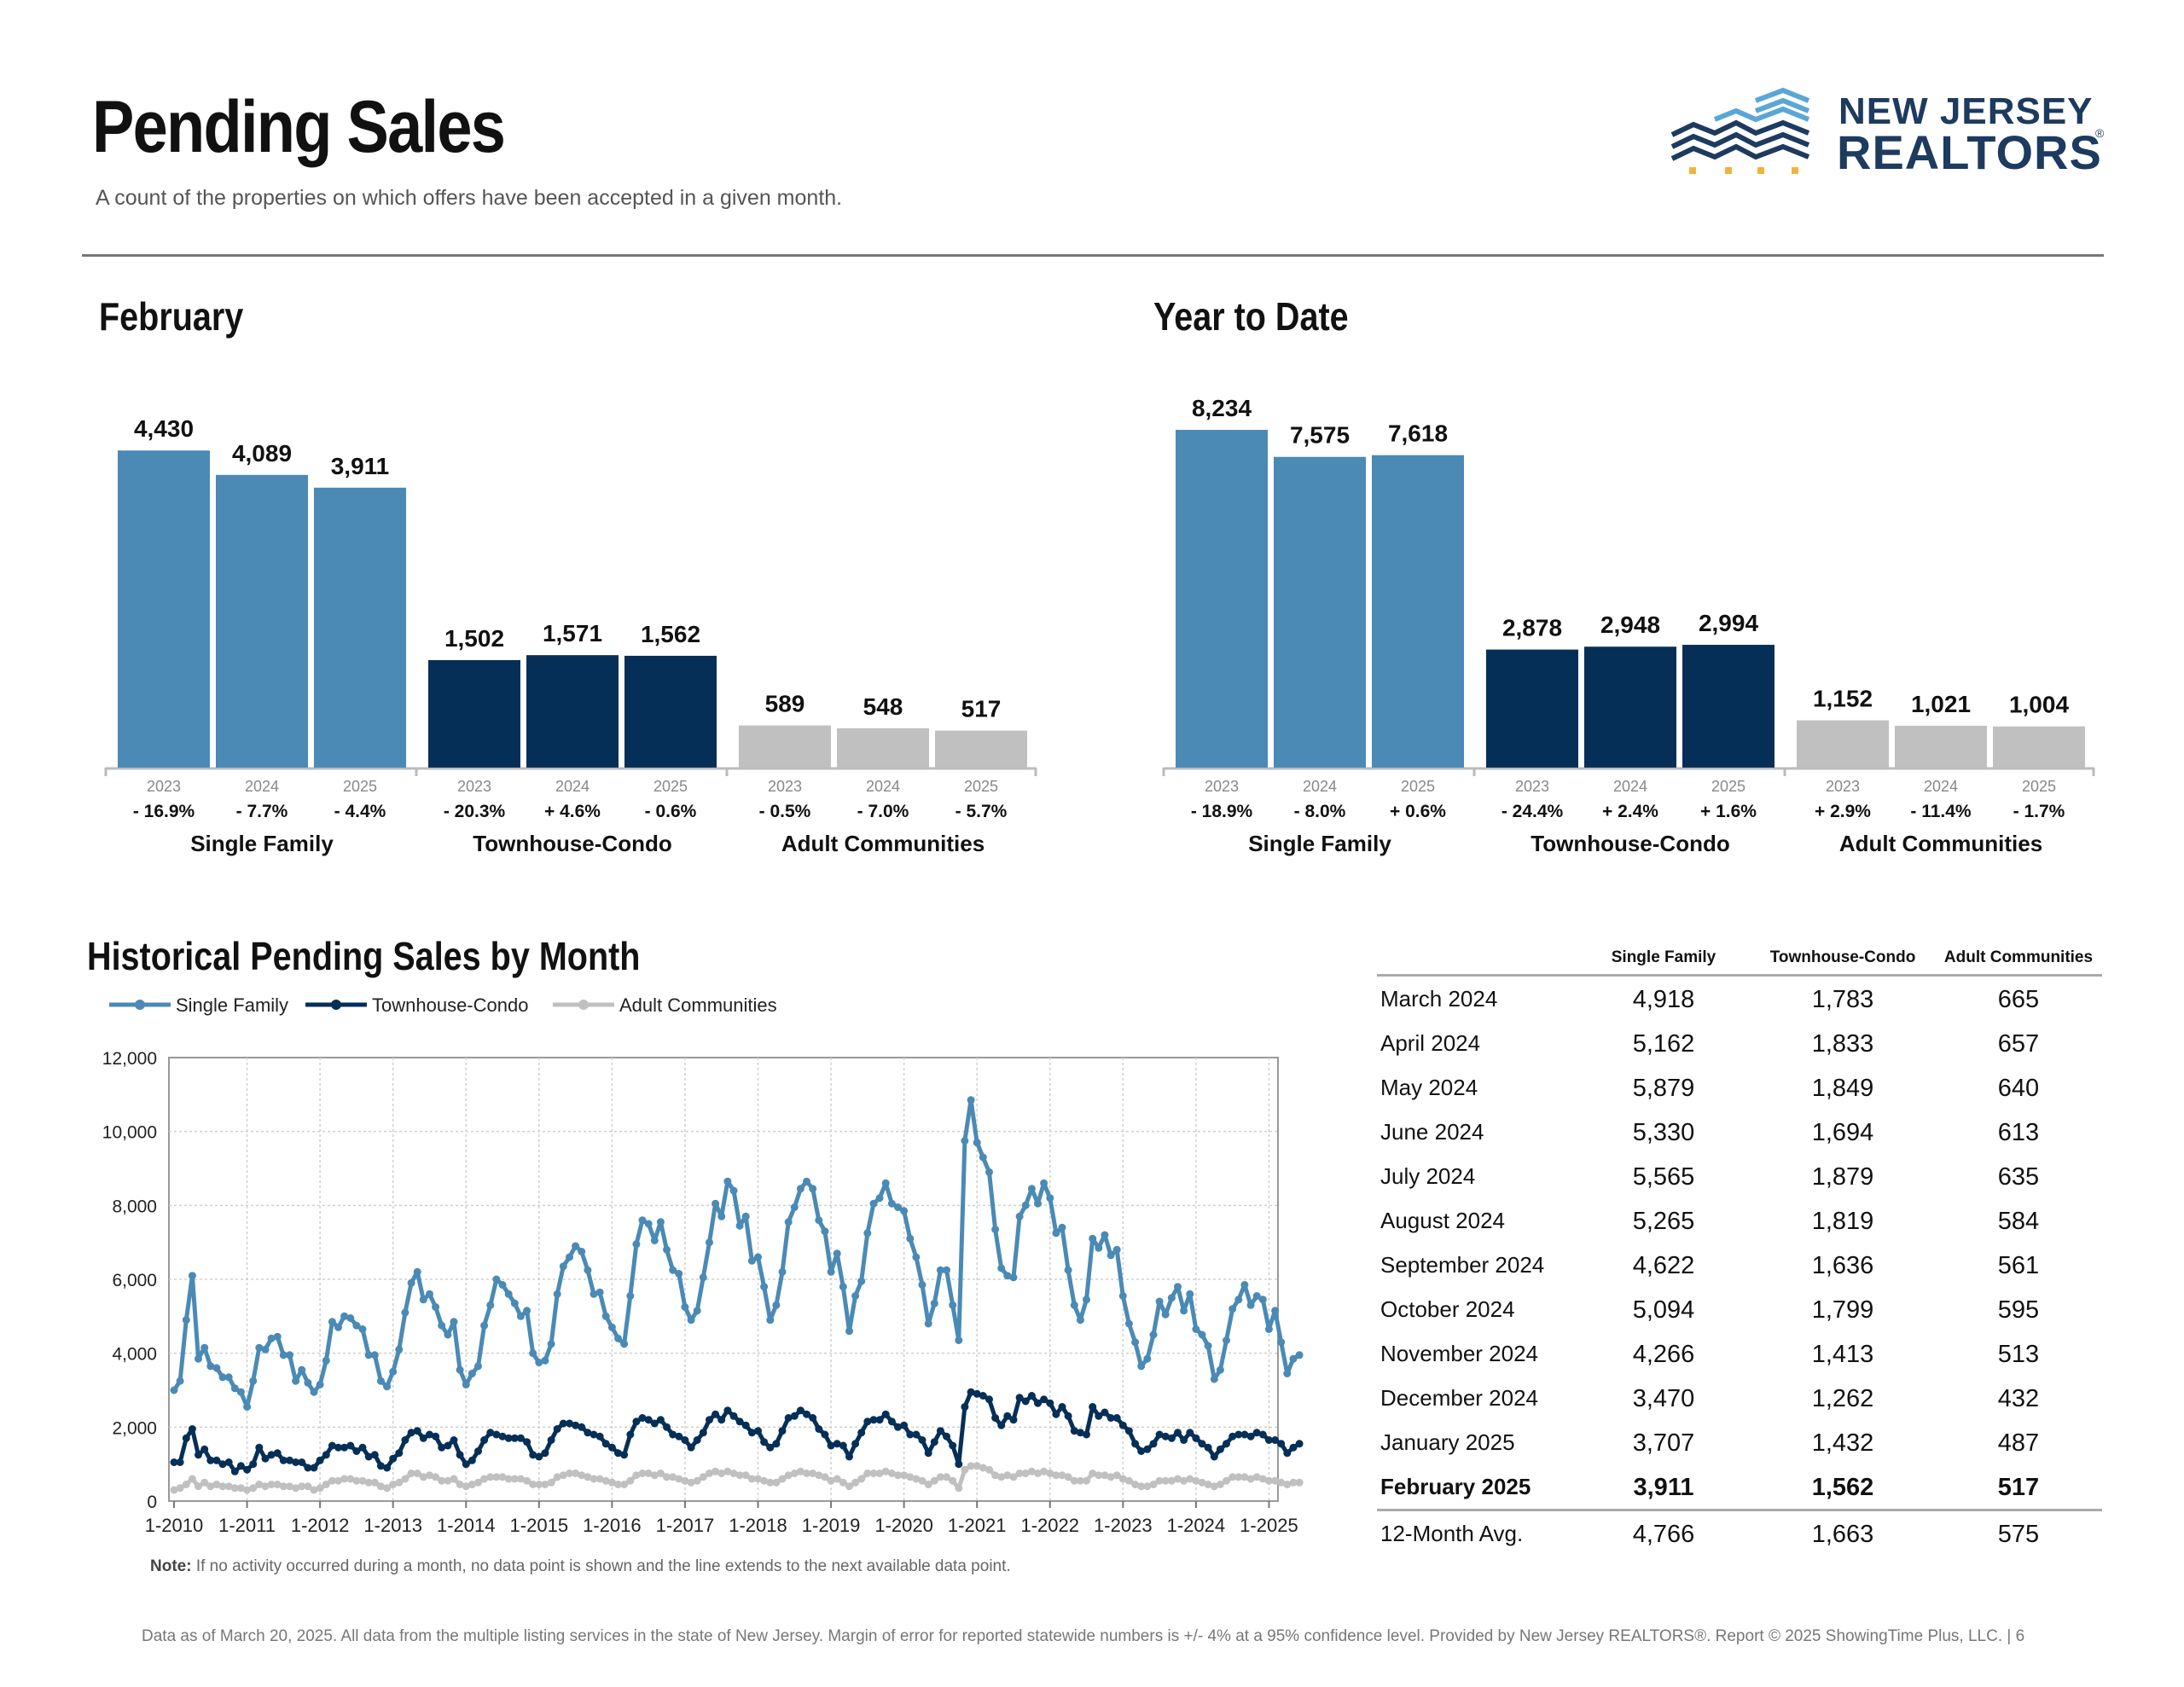 The height and width of the screenshot is (1687, 2184). Describe the element at coordinates (1663, 1265) in the screenshot. I see `row-single-family: 4,622` at that location.